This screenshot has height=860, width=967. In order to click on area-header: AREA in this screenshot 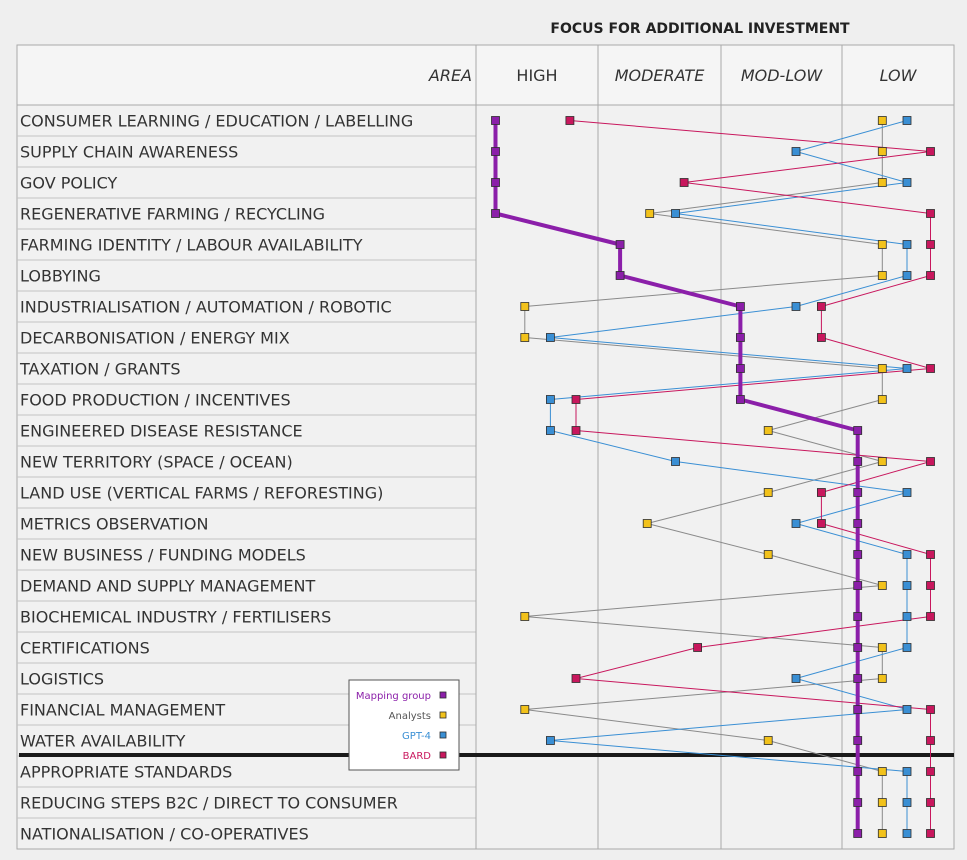, I will do `click(450, 75)`.